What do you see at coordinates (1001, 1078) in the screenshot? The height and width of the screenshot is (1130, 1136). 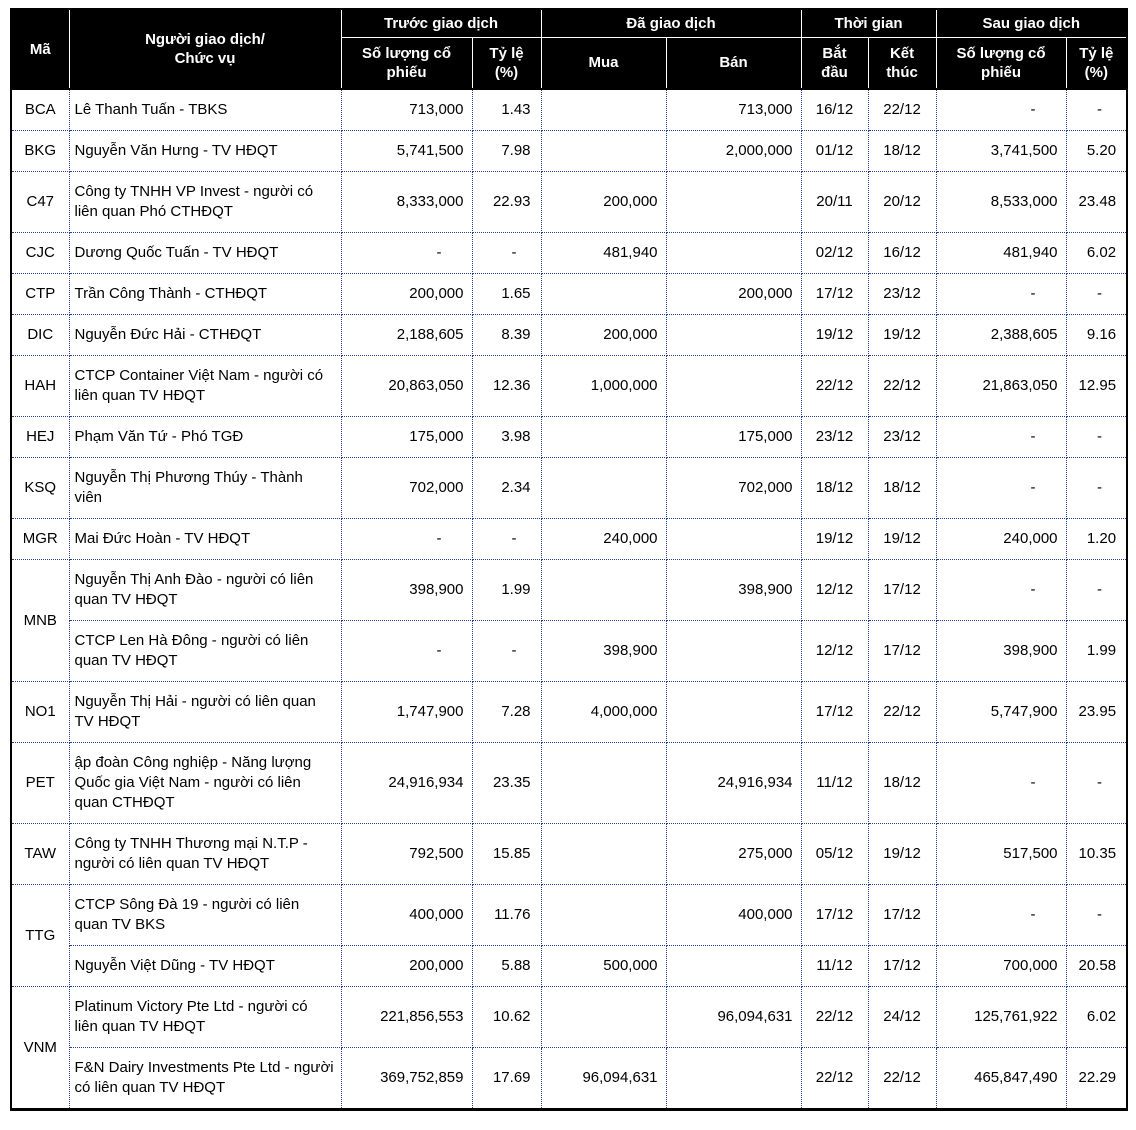 I see `cell-after-qty: 465,847,490` at bounding box center [1001, 1078].